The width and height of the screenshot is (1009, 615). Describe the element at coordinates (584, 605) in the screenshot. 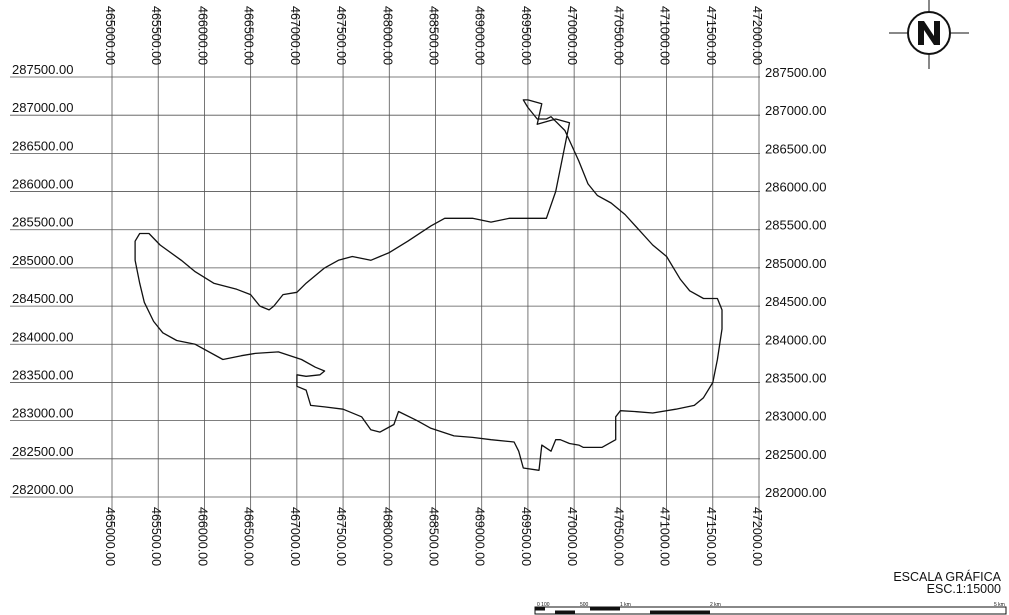

I see `scale-tick-label: 500` at that location.